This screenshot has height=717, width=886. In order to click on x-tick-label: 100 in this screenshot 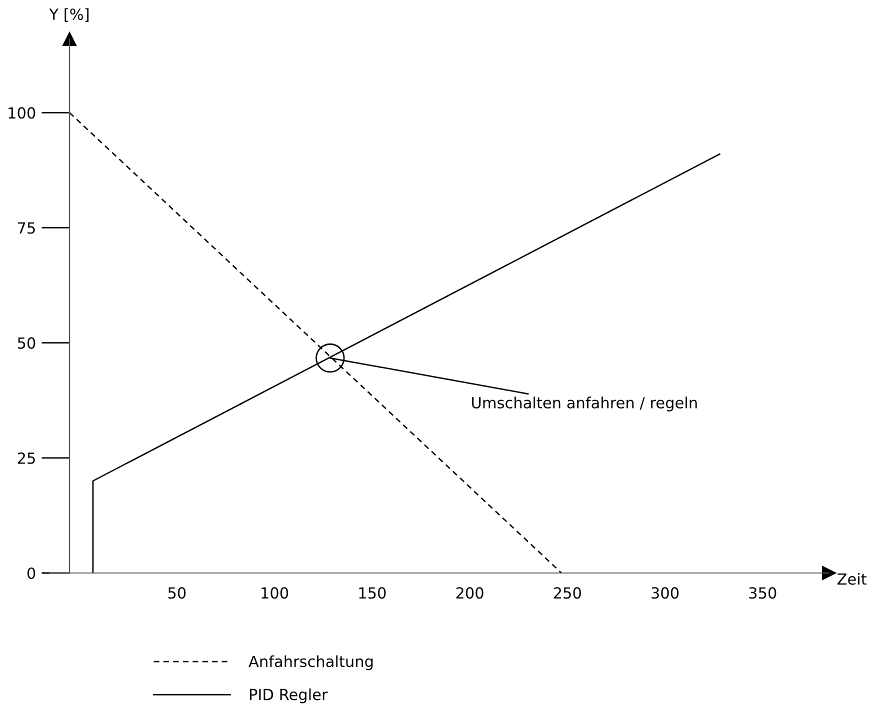, I will do `click(275, 593)`.